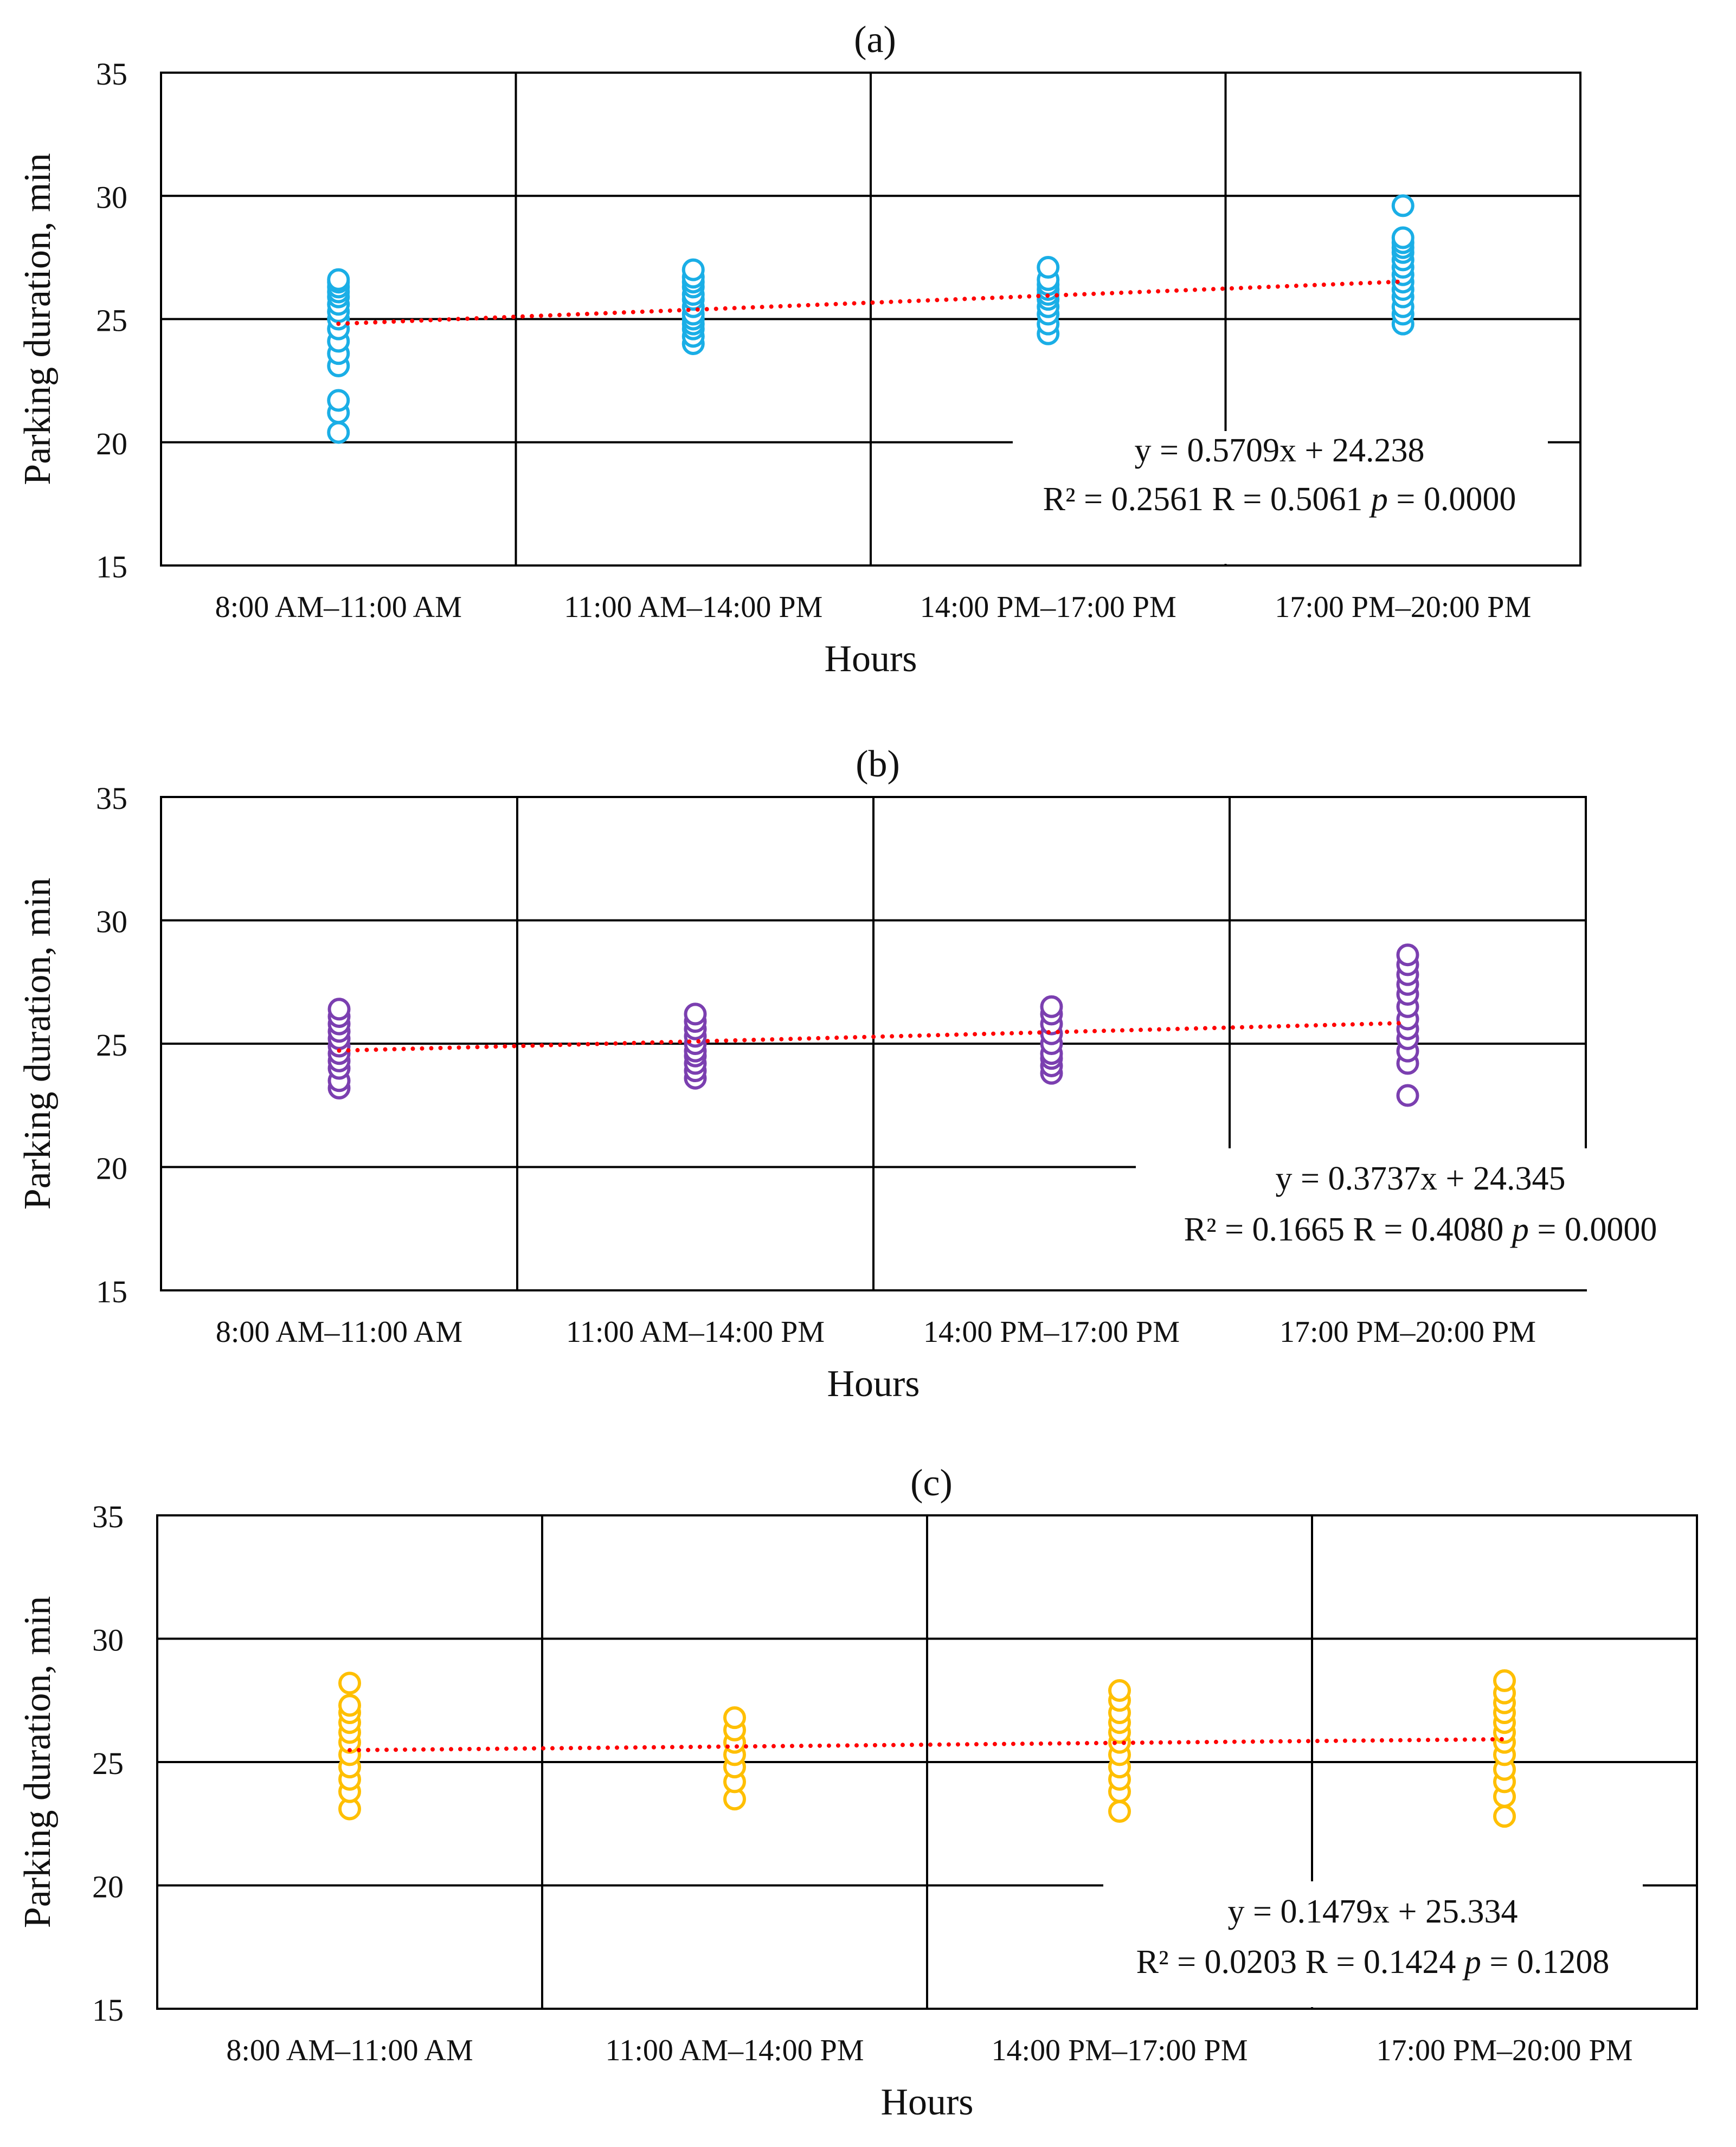 This screenshot has width=1736, height=2147. What do you see at coordinates (931, 1483) in the screenshot?
I see `panel-title: (c)` at bounding box center [931, 1483].